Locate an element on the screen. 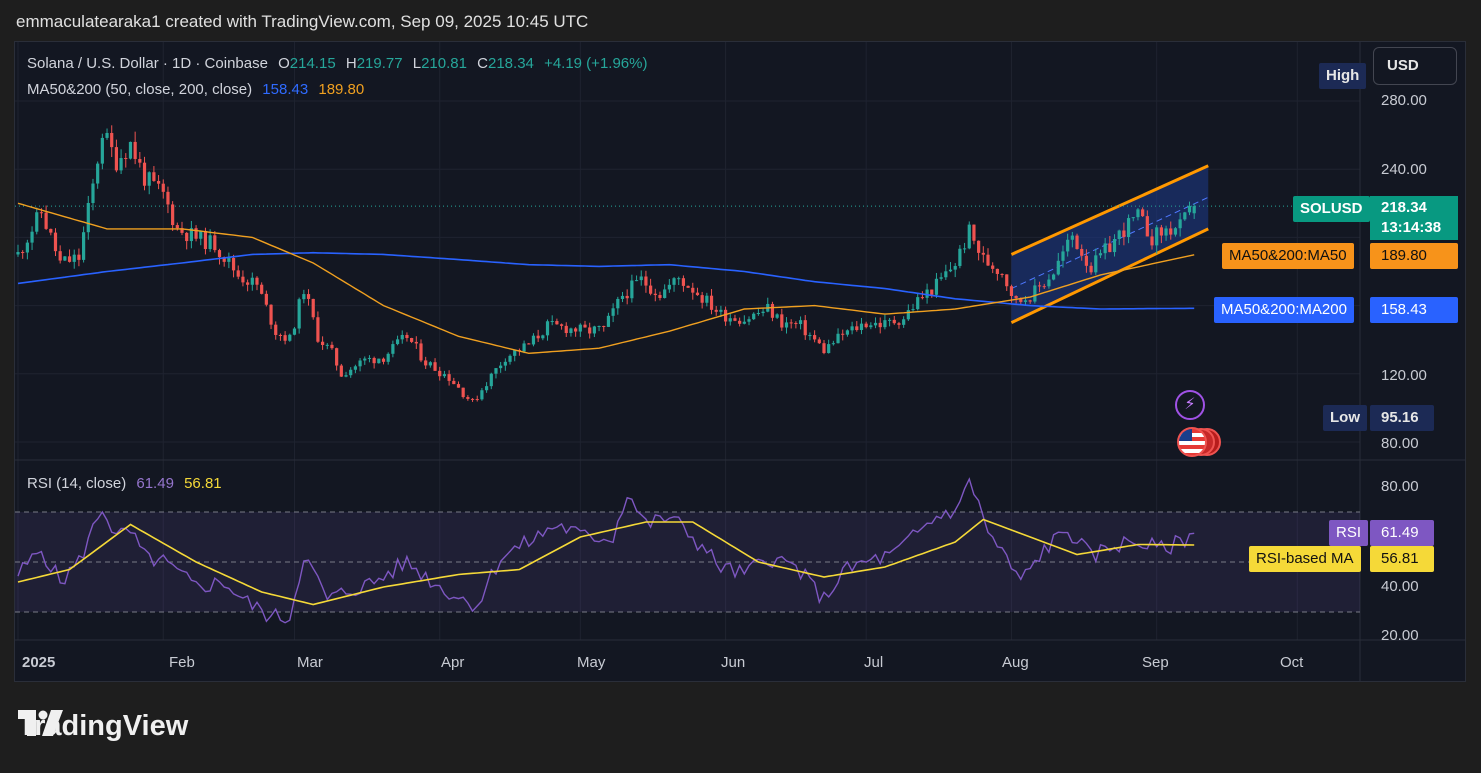 The image size is (1481, 773). x-tick-oct: Oct is located at coordinates (1292, 662).